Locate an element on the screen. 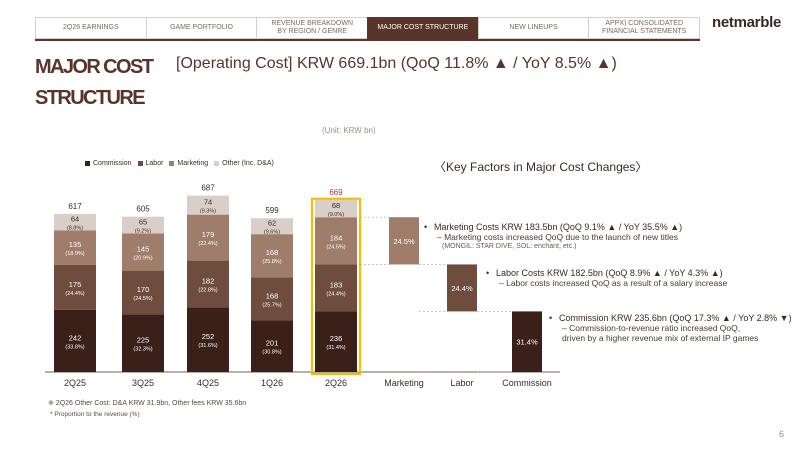 The image size is (800, 450). bar-share-label: (18.9%) is located at coordinates (74, 254).